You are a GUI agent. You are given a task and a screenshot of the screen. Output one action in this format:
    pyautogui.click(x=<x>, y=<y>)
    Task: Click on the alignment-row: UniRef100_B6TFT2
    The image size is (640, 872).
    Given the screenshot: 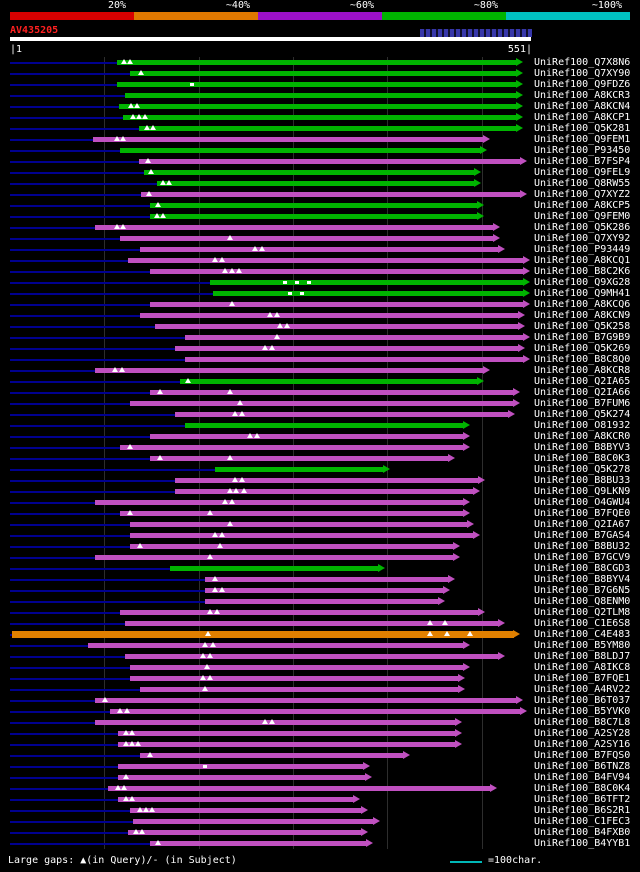 What is the action you would take?
    pyautogui.click(x=320, y=799)
    